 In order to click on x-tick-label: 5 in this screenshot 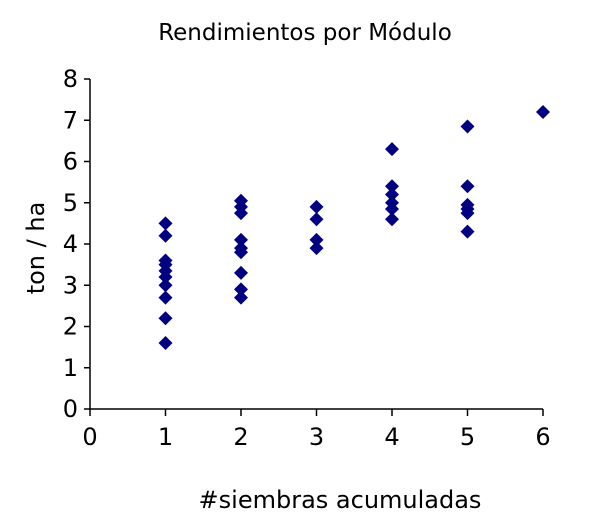, I will do `click(467, 437)`.